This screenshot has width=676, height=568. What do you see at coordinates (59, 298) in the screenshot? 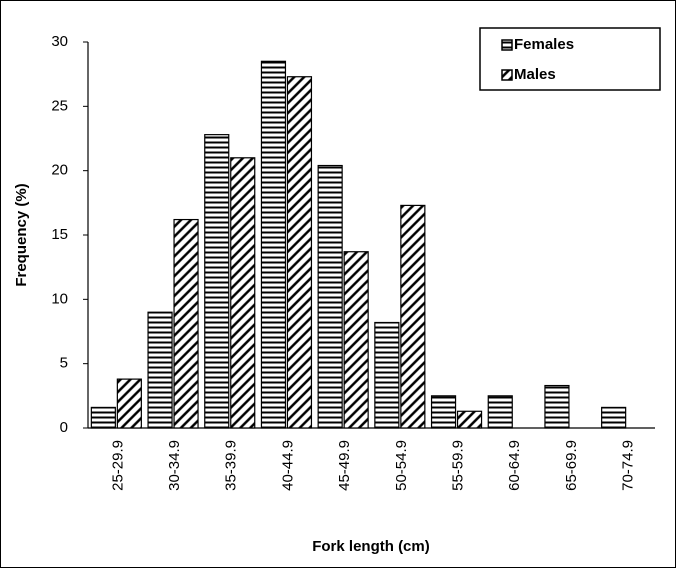
I see `y-tick-label: 10` at bounding box center [59, 298].